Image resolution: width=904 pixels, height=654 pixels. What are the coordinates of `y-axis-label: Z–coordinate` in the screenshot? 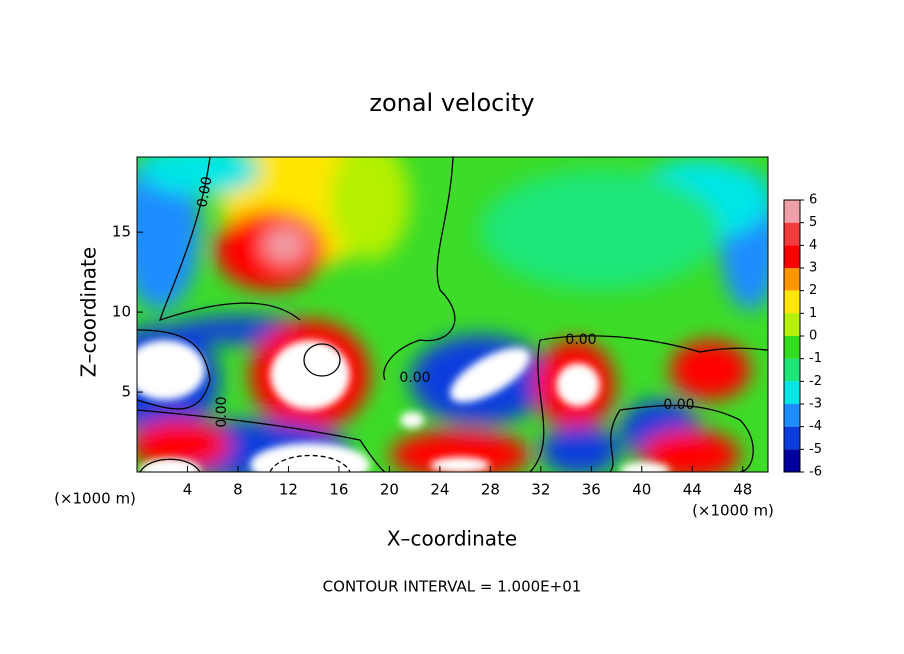 It's located at (89, 312).